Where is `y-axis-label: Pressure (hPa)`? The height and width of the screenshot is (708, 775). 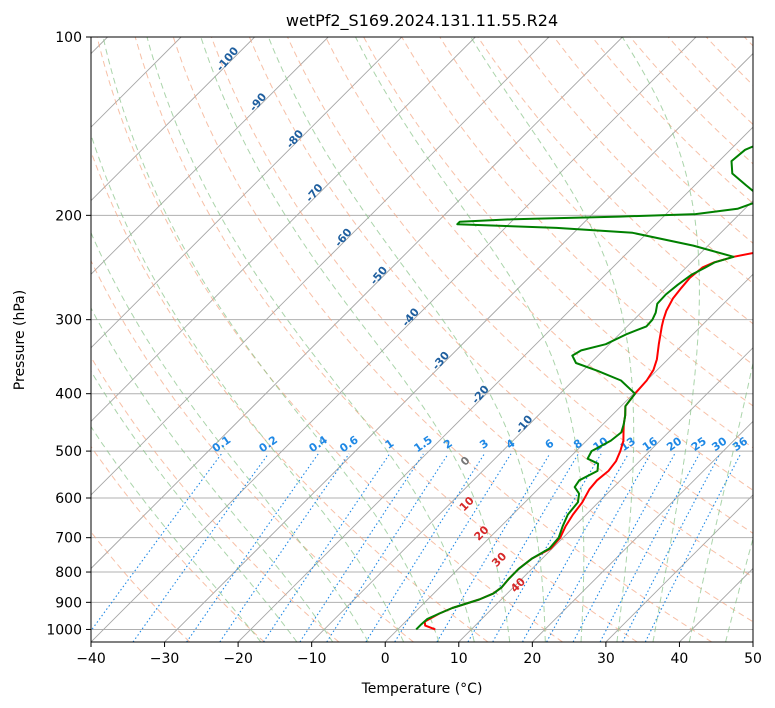 y-axis-label: Pressure (hPa) is located at coordinates (20, 340).